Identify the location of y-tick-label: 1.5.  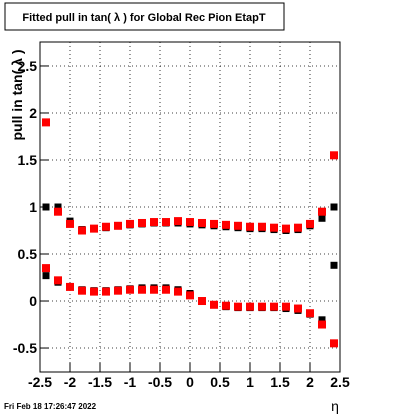
(28, 160).